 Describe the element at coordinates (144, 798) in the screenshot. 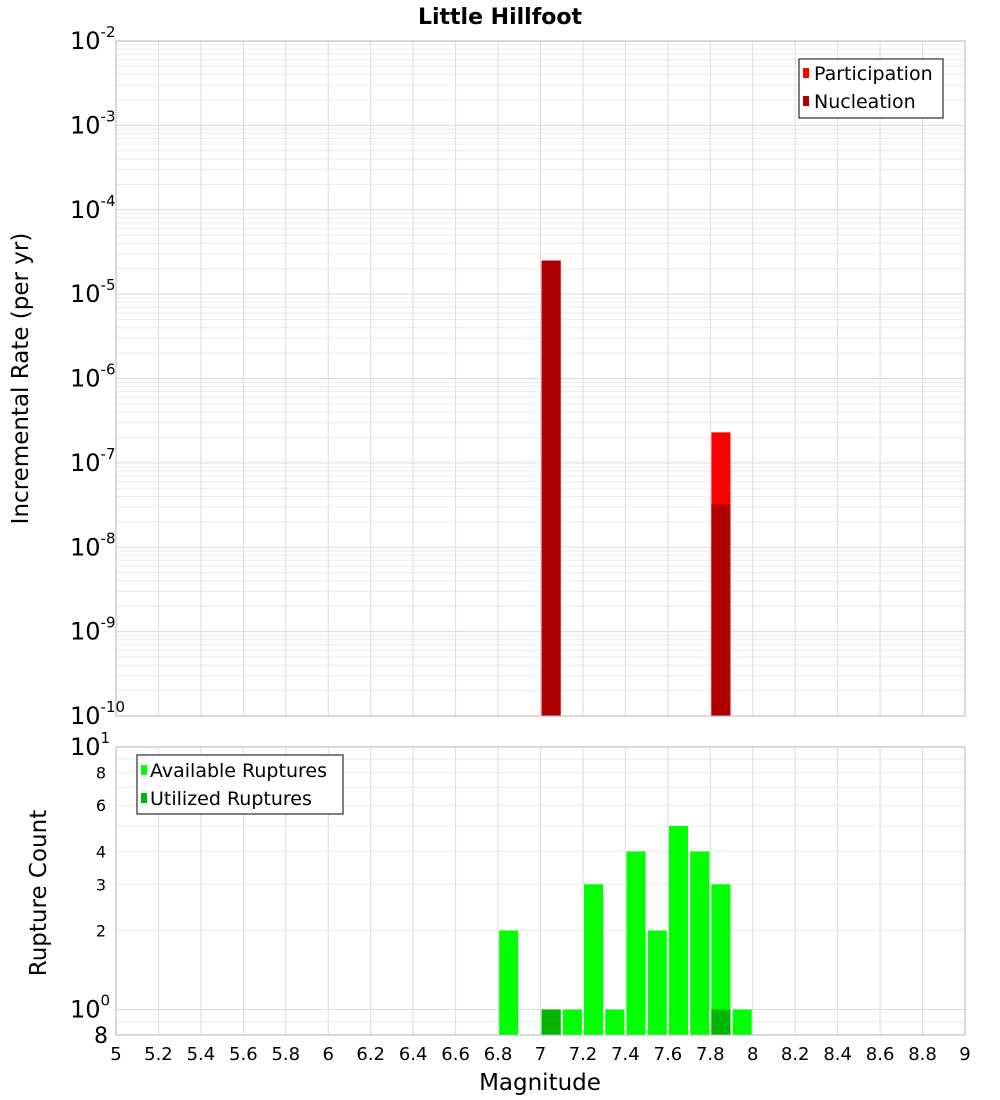

I see `legend-swatch-utilized-ruptures` at that location.